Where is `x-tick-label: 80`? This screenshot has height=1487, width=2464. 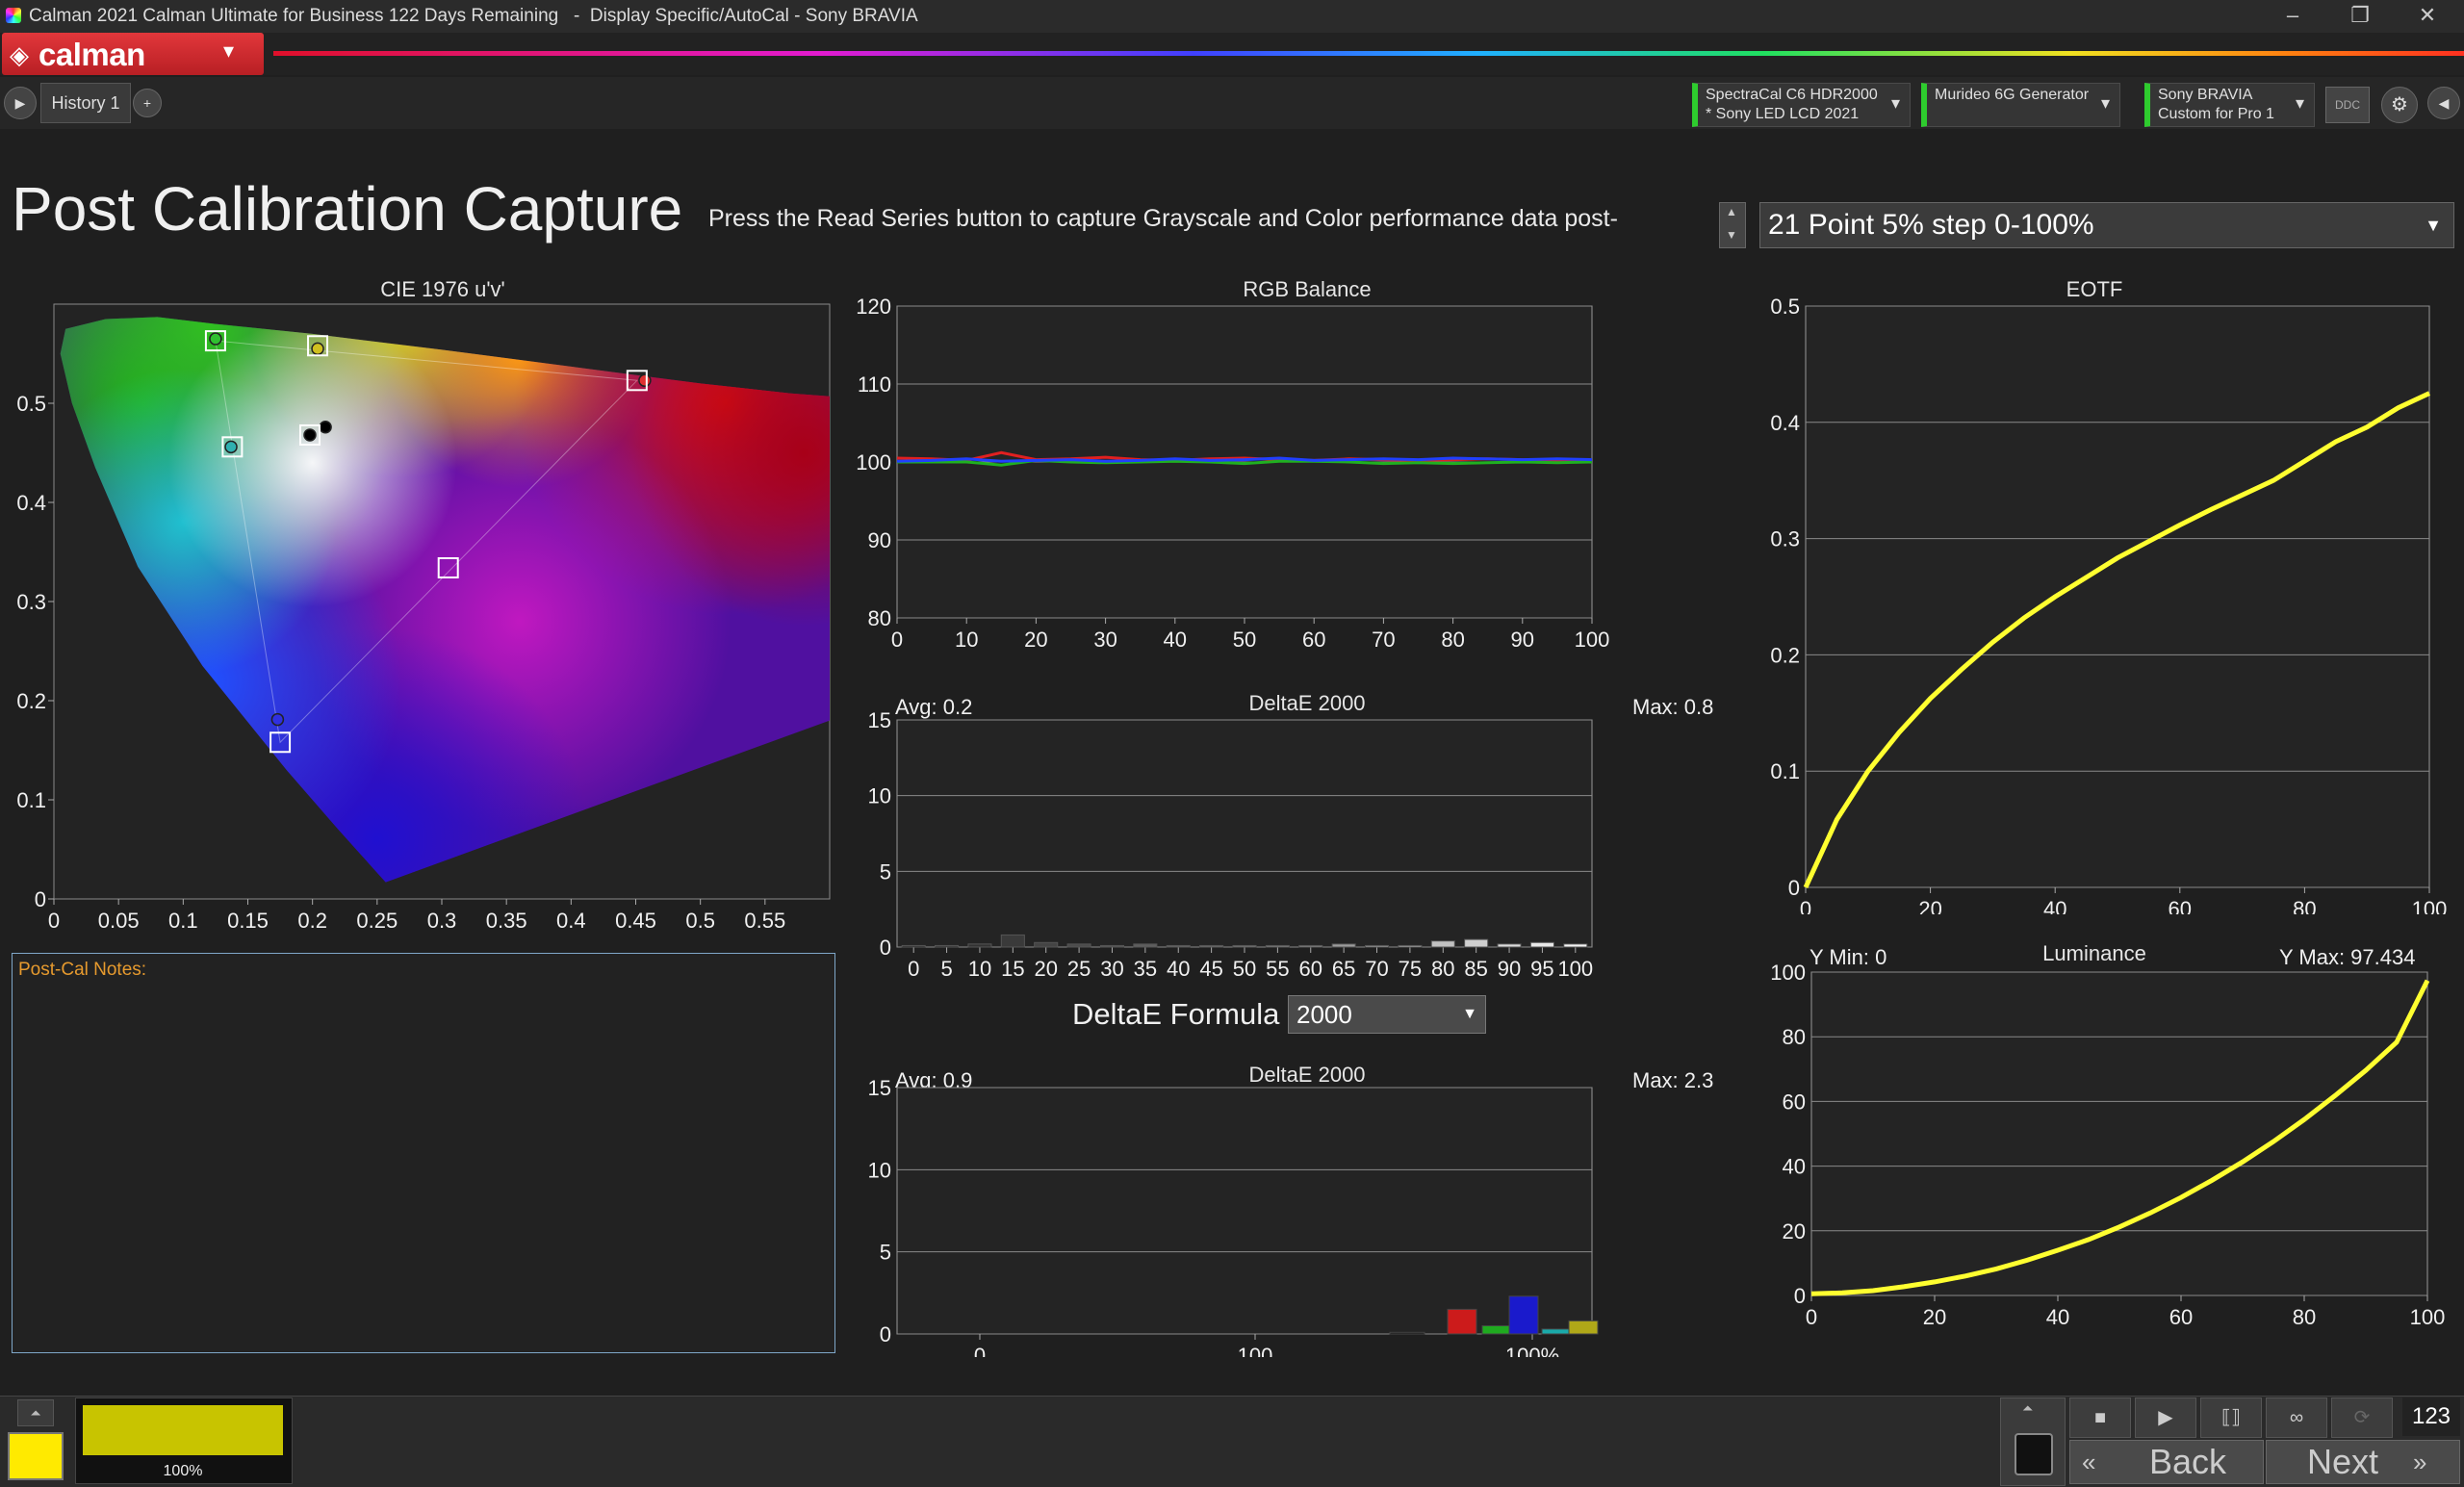
x-tick-label: 80 is located at coordinates (2304, 905).